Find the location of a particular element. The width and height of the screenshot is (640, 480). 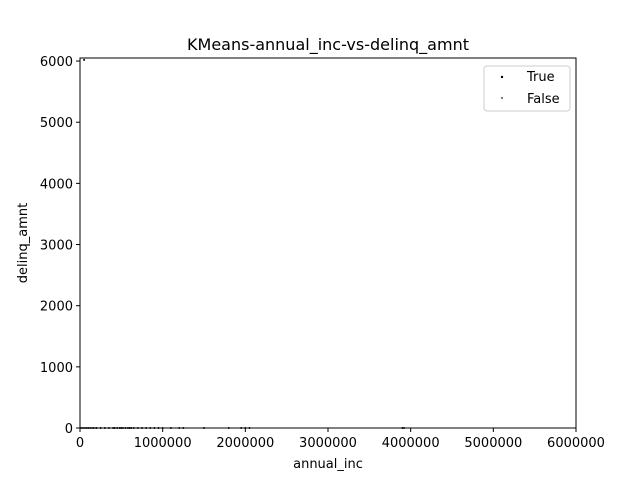

y-tick-label: 4000 is located at coordinates (56, 184).